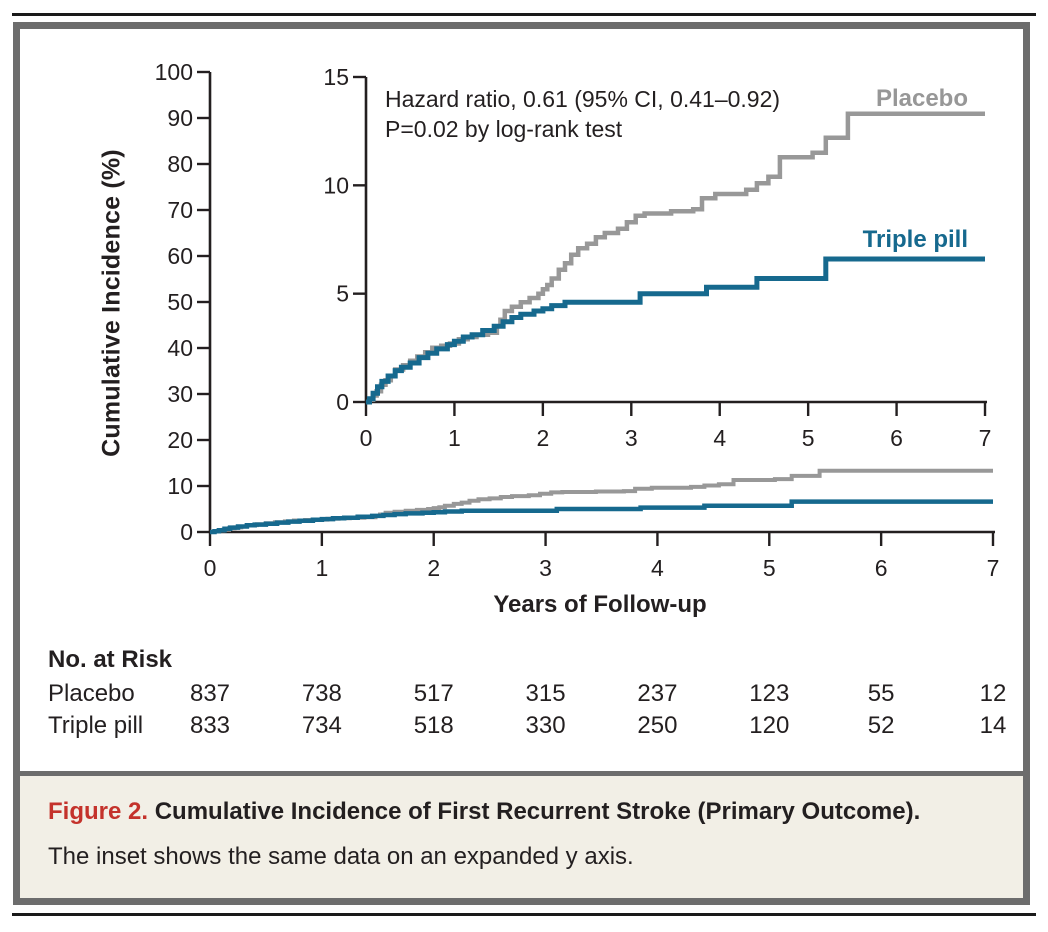 The height and width of the screenshot is (932, 1048). What do you see at coordinates (504, 129) in the screenshot?
I see `pvalue-annotation: P=0.02 by log-rank test` at bounding box center [504, 129].